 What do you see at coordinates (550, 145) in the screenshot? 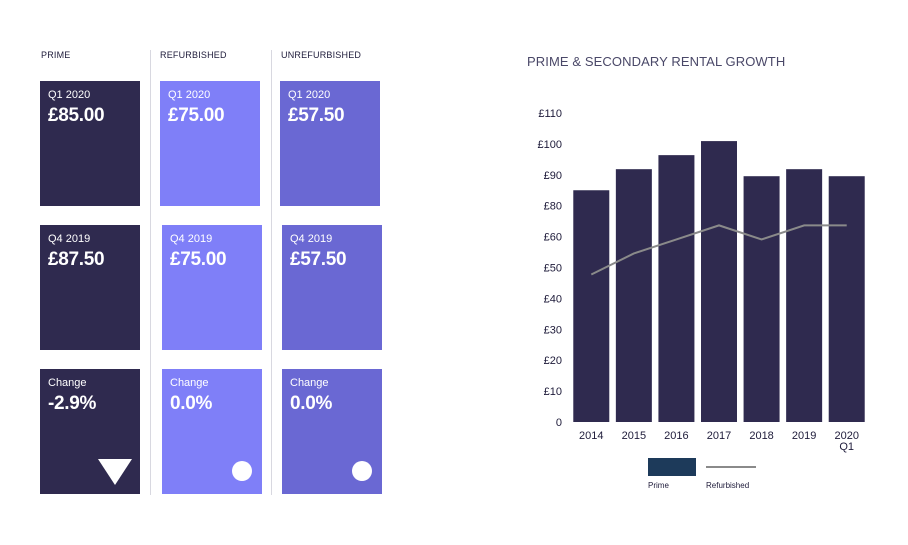
I see `y-tick-label: £100` at bounding box center [550, 145].